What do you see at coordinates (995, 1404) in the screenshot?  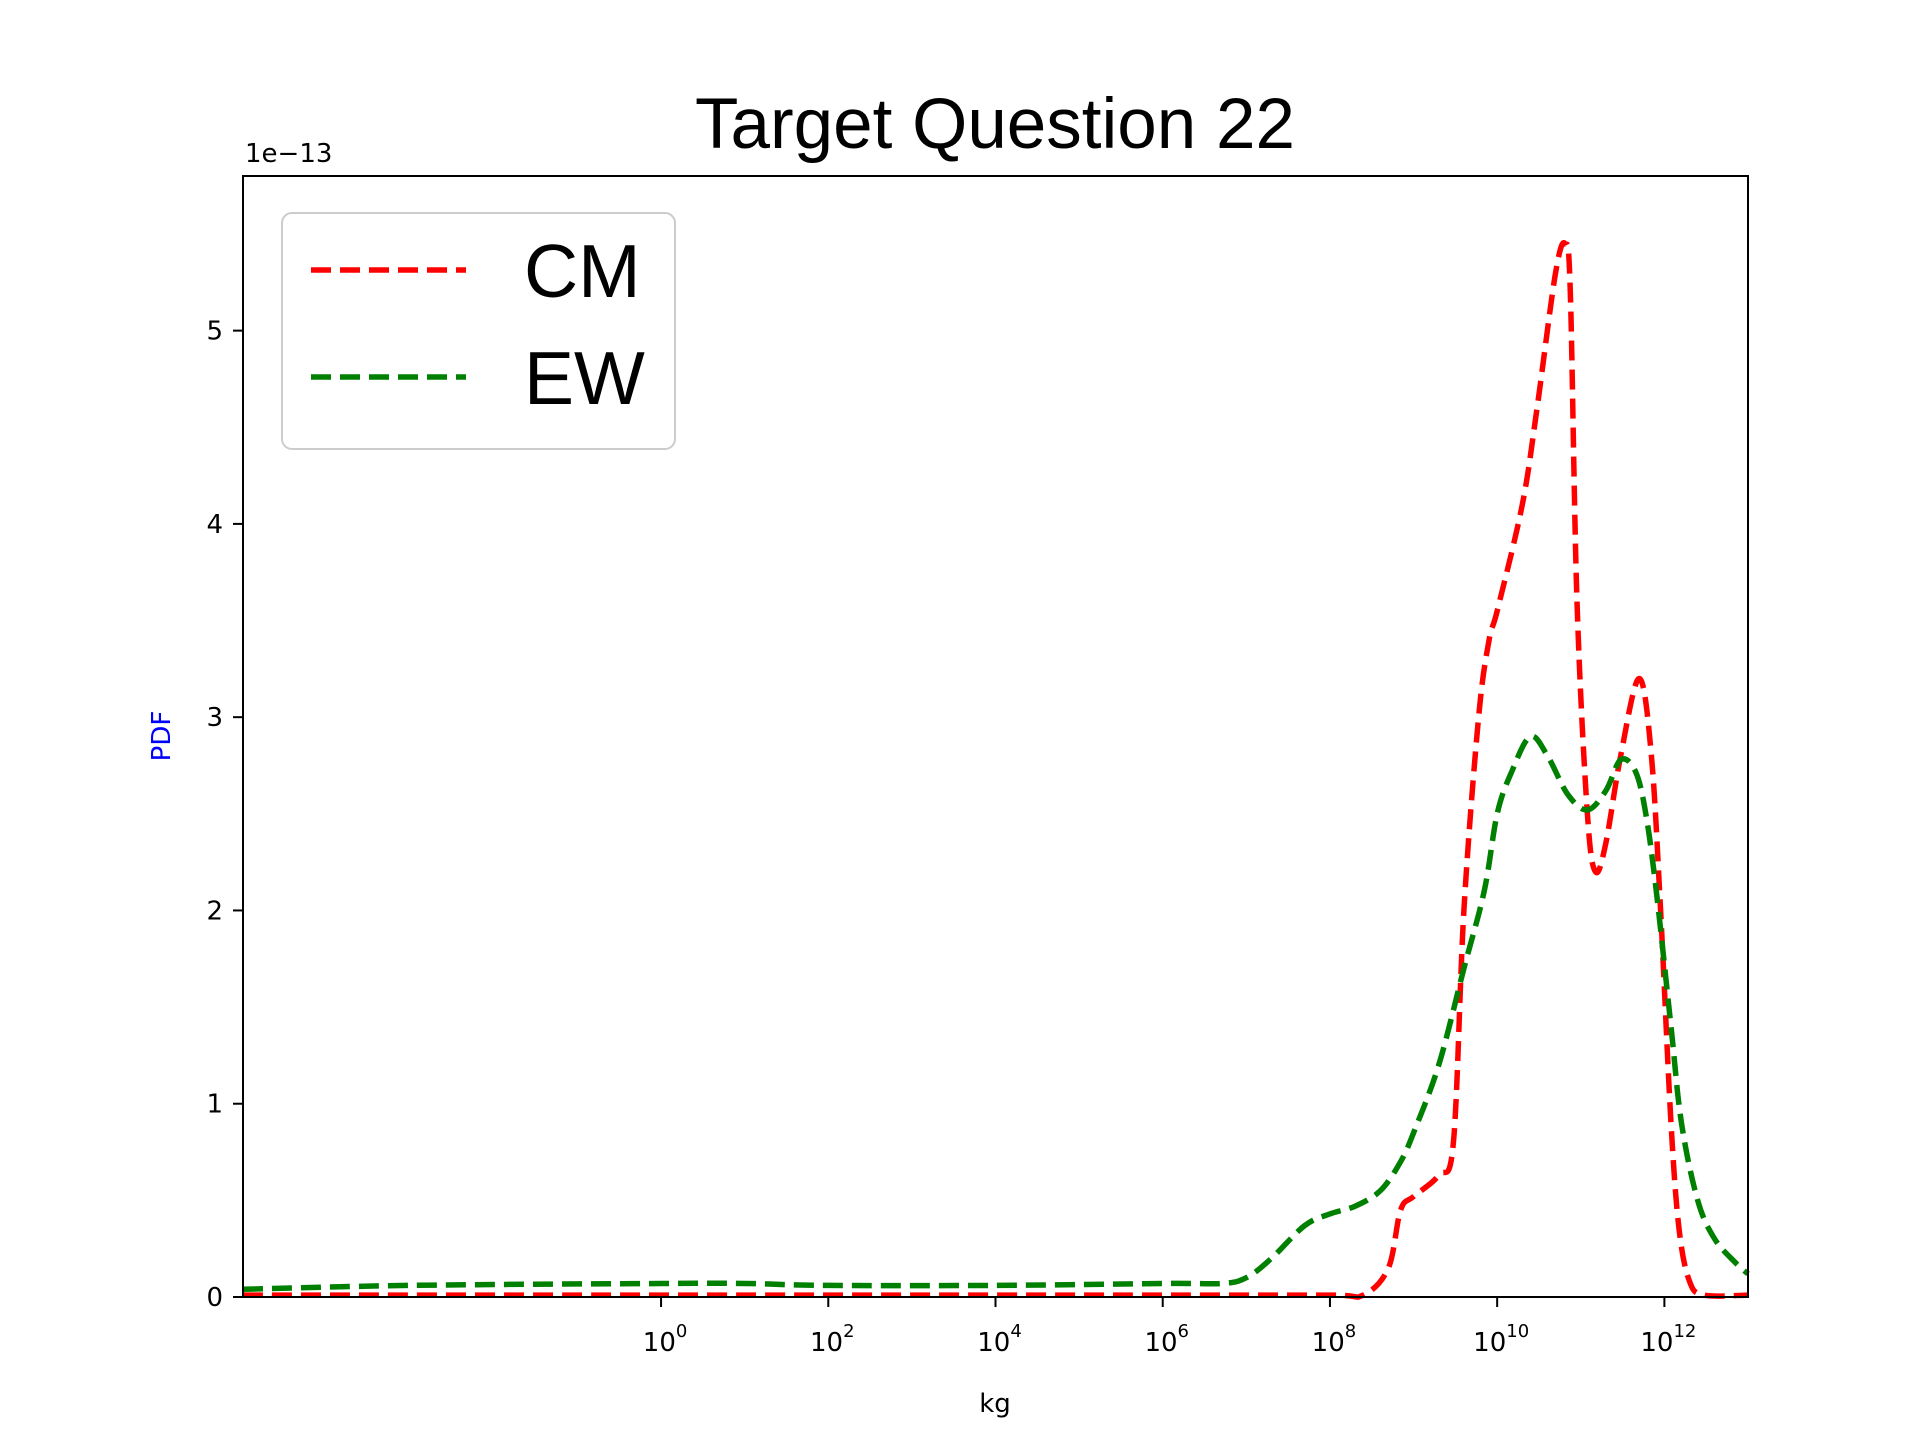 I see `x-axis-label: kg` at bounding box center [995, 1404].